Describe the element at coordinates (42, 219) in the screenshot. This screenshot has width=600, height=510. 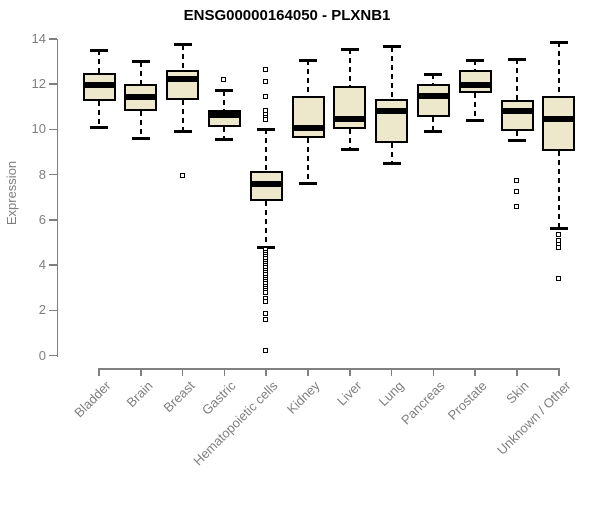
I see `y-tick-label: 6` at that location.